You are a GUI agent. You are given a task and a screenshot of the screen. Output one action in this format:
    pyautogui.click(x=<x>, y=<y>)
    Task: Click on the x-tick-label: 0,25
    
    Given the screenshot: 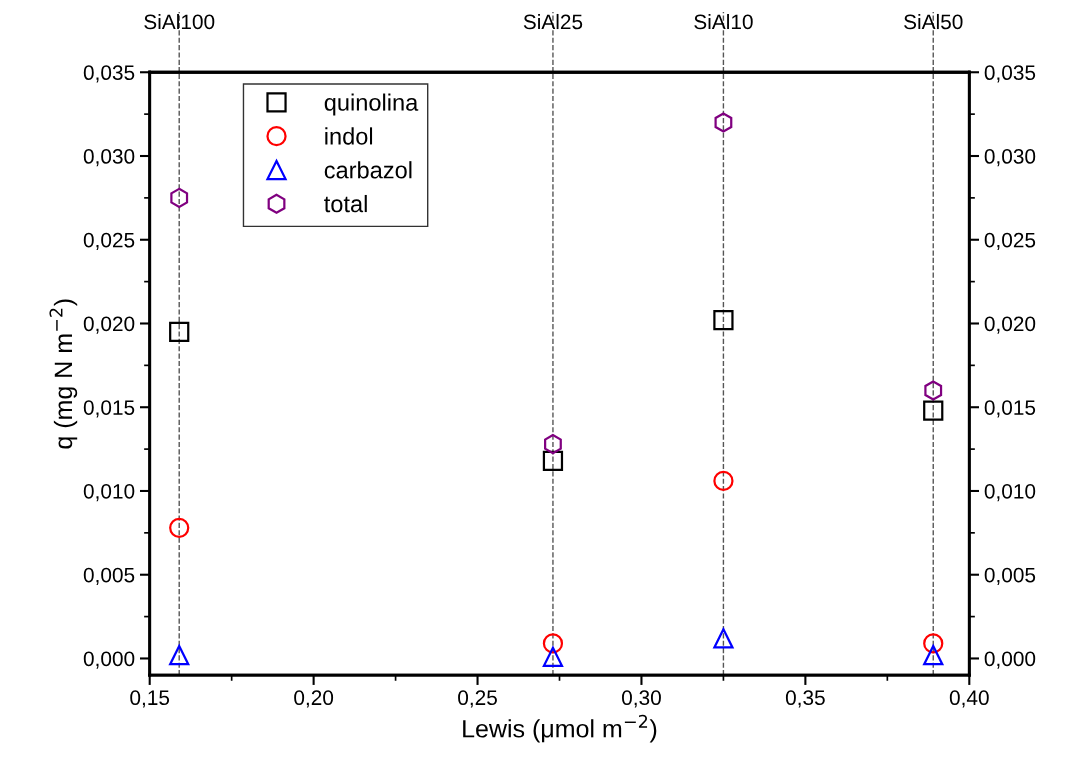 What is the action you would take?
    pyautogui.click(x=477, y=699)
    